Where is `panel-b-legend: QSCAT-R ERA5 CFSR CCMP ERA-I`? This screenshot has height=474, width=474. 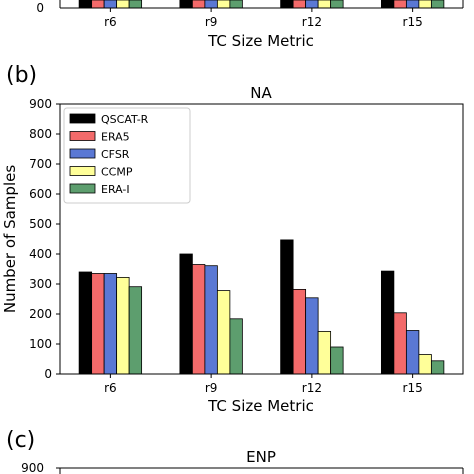 panel-b-legend: QSCAT-R ERA5 CFSR CCMP ERA-I is located at coordinates (127, 155).